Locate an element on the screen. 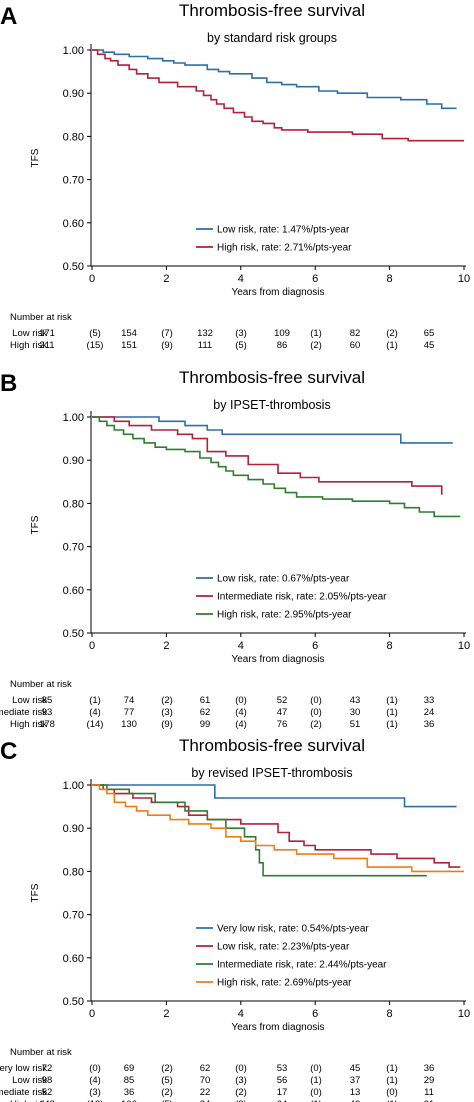  at-risk-count: 211 is located at coordinates (46, 345).